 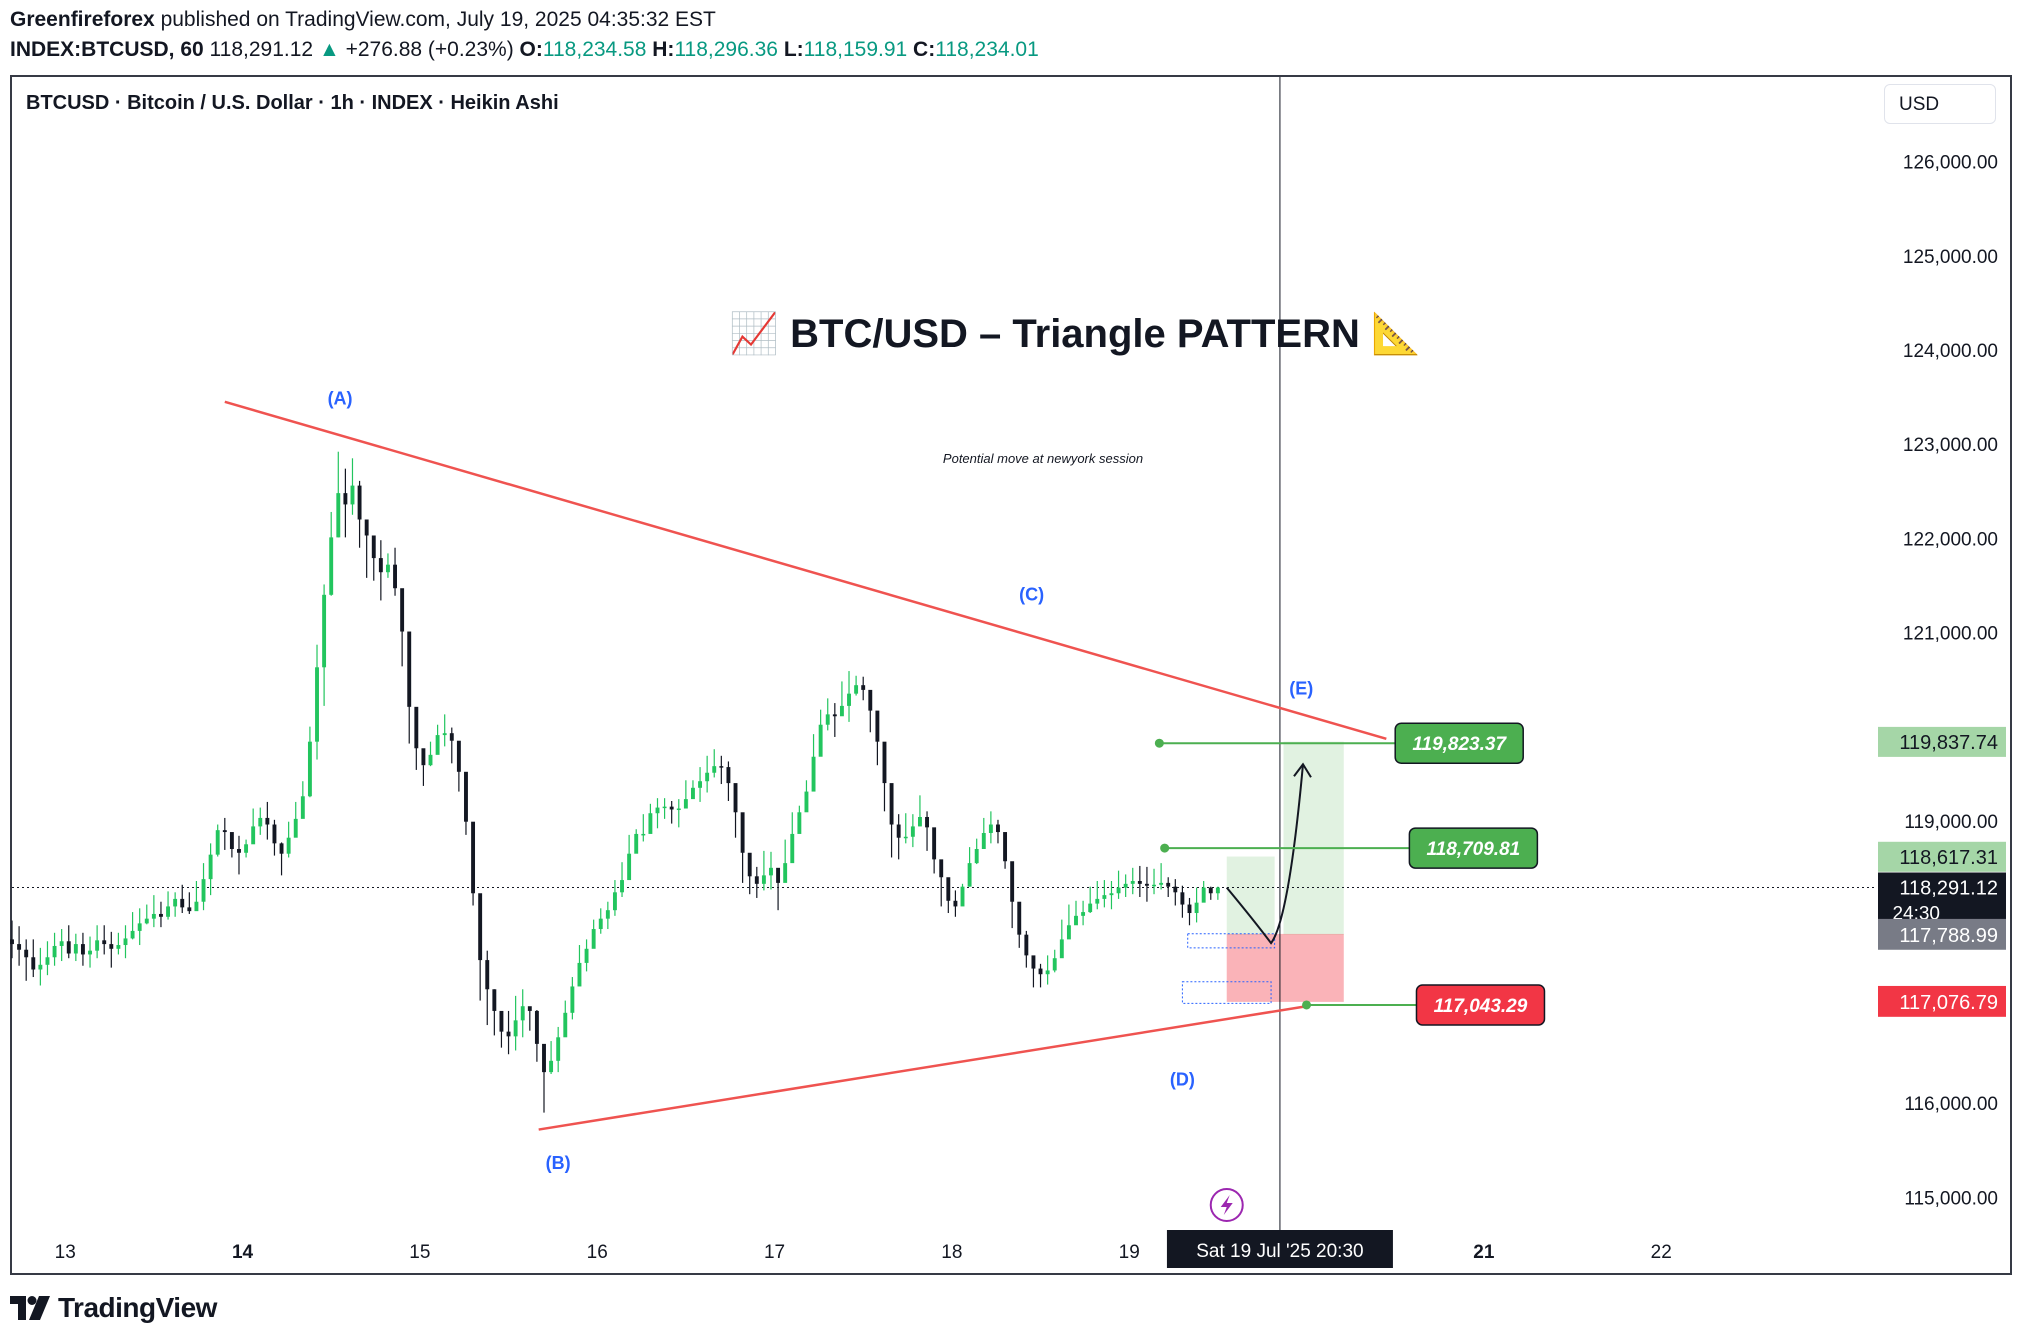 I want to click on profit-zone, so click(x=1313, y=838).